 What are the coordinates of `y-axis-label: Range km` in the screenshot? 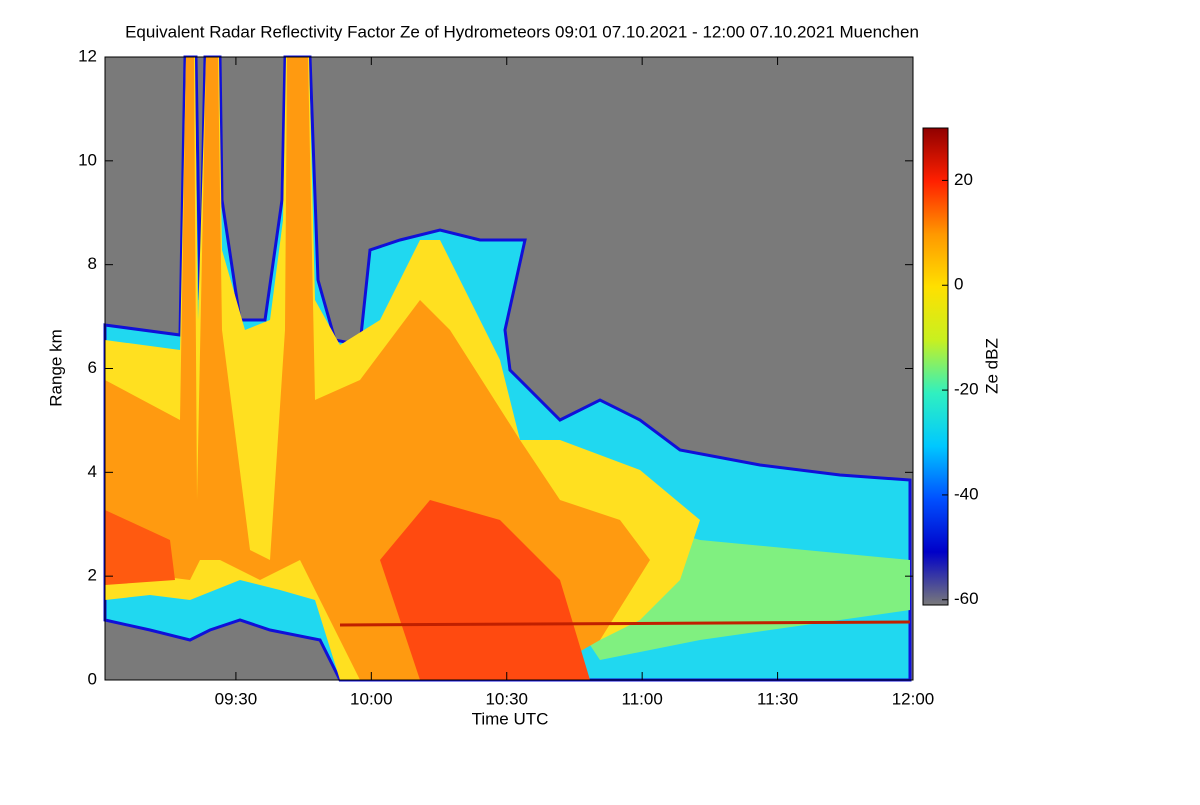 It's located at (55, 367).